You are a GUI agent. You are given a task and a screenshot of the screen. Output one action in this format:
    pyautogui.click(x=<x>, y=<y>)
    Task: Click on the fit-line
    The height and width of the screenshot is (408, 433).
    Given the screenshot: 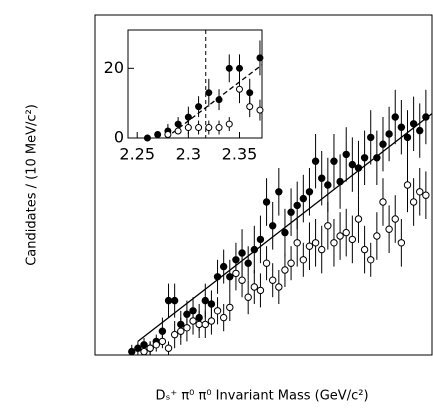 What is the action you would take?
    pyautogui.click(x=214, y=101)
    